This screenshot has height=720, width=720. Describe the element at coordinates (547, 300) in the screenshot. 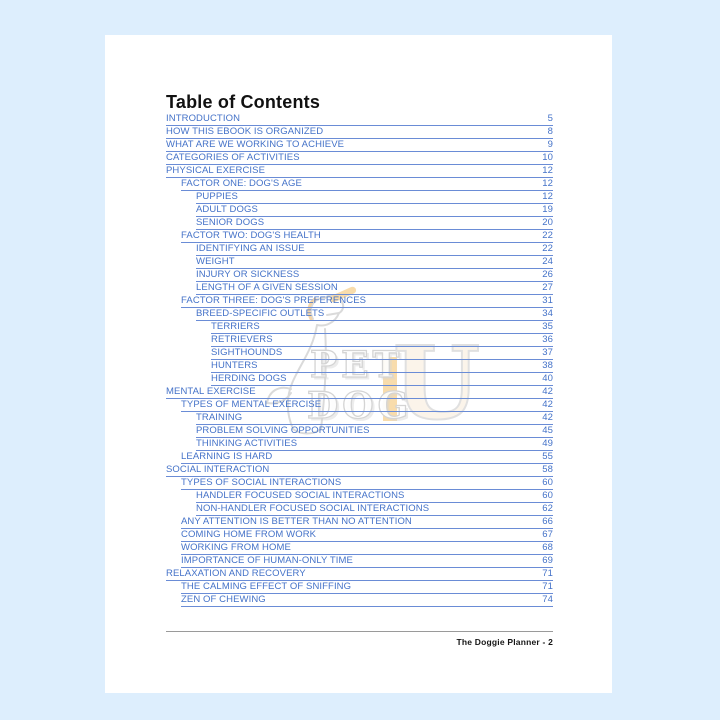

I see `toc-entry-page: 31` at that location.